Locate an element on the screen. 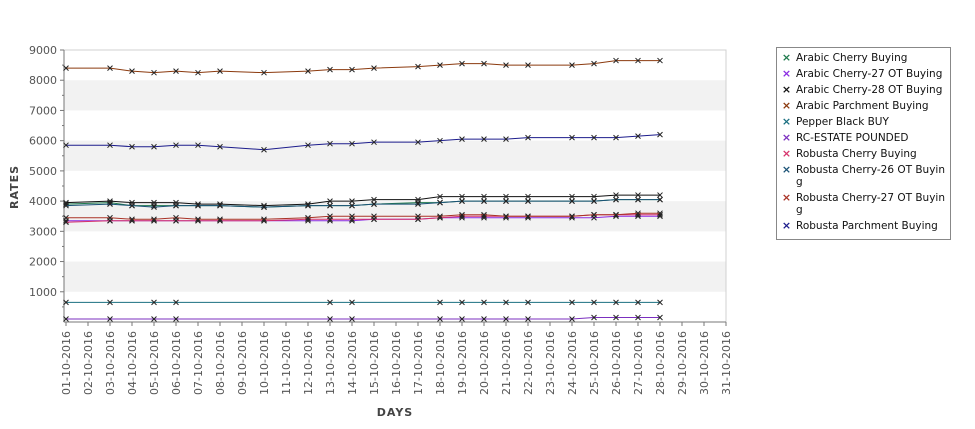  legend-item: × Robusta Parchment Buying is located at coordinates (863, 226).